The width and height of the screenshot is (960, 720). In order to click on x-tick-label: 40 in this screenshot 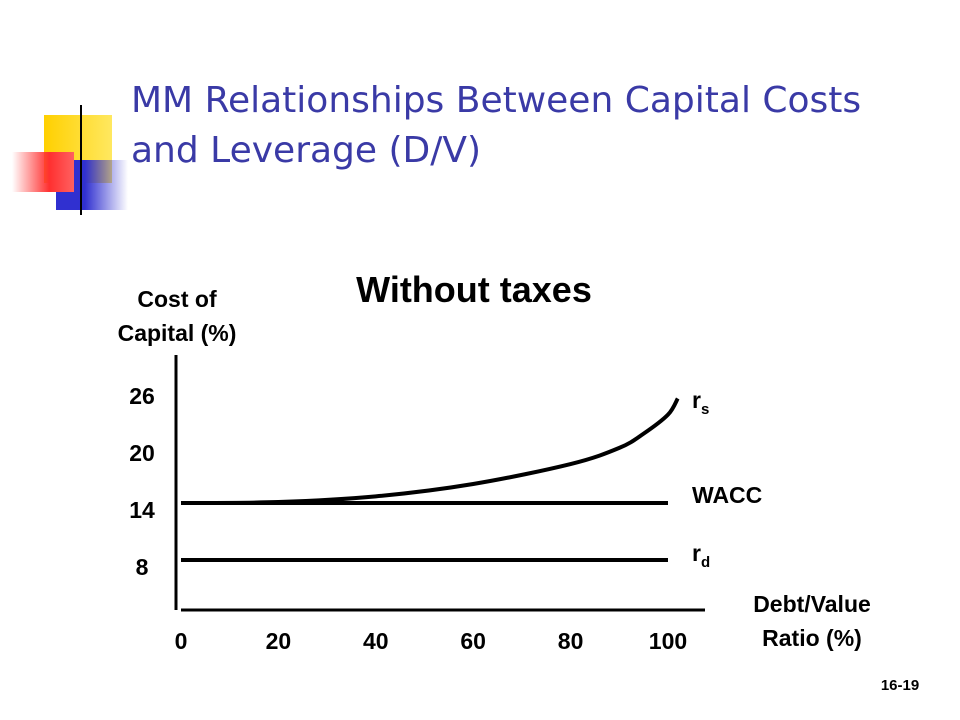, I will do `click(376, 641)`.